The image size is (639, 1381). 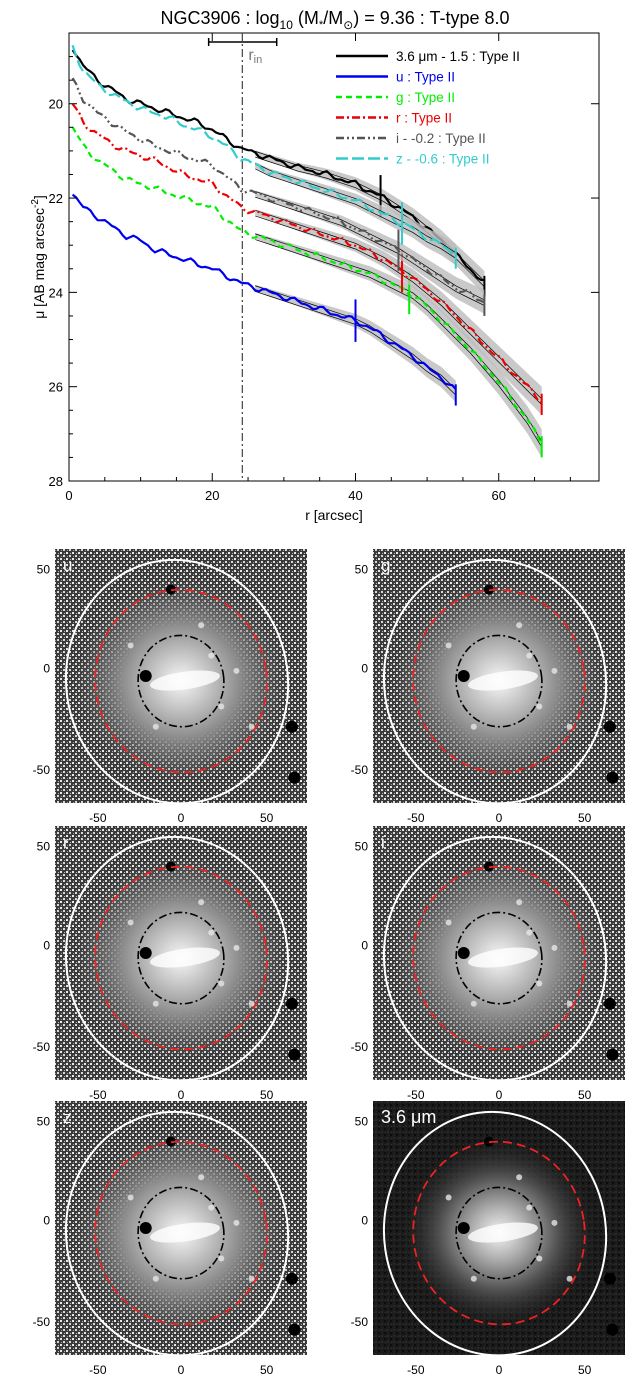 I want to click on panel-label: z, so click(x=67, y=1117).